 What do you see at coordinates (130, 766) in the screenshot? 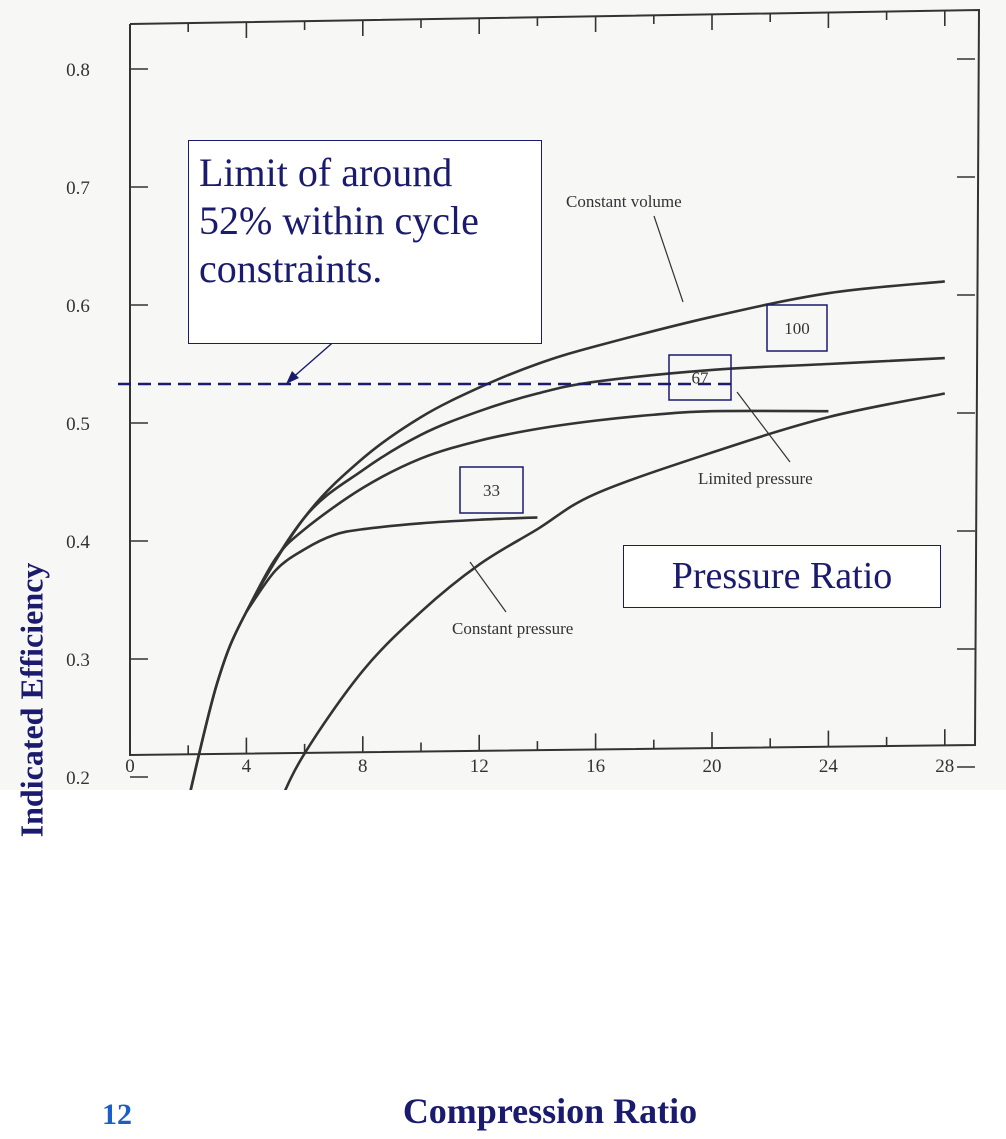
I see `x-tick-label: 0` at bounding box center [130, 766].